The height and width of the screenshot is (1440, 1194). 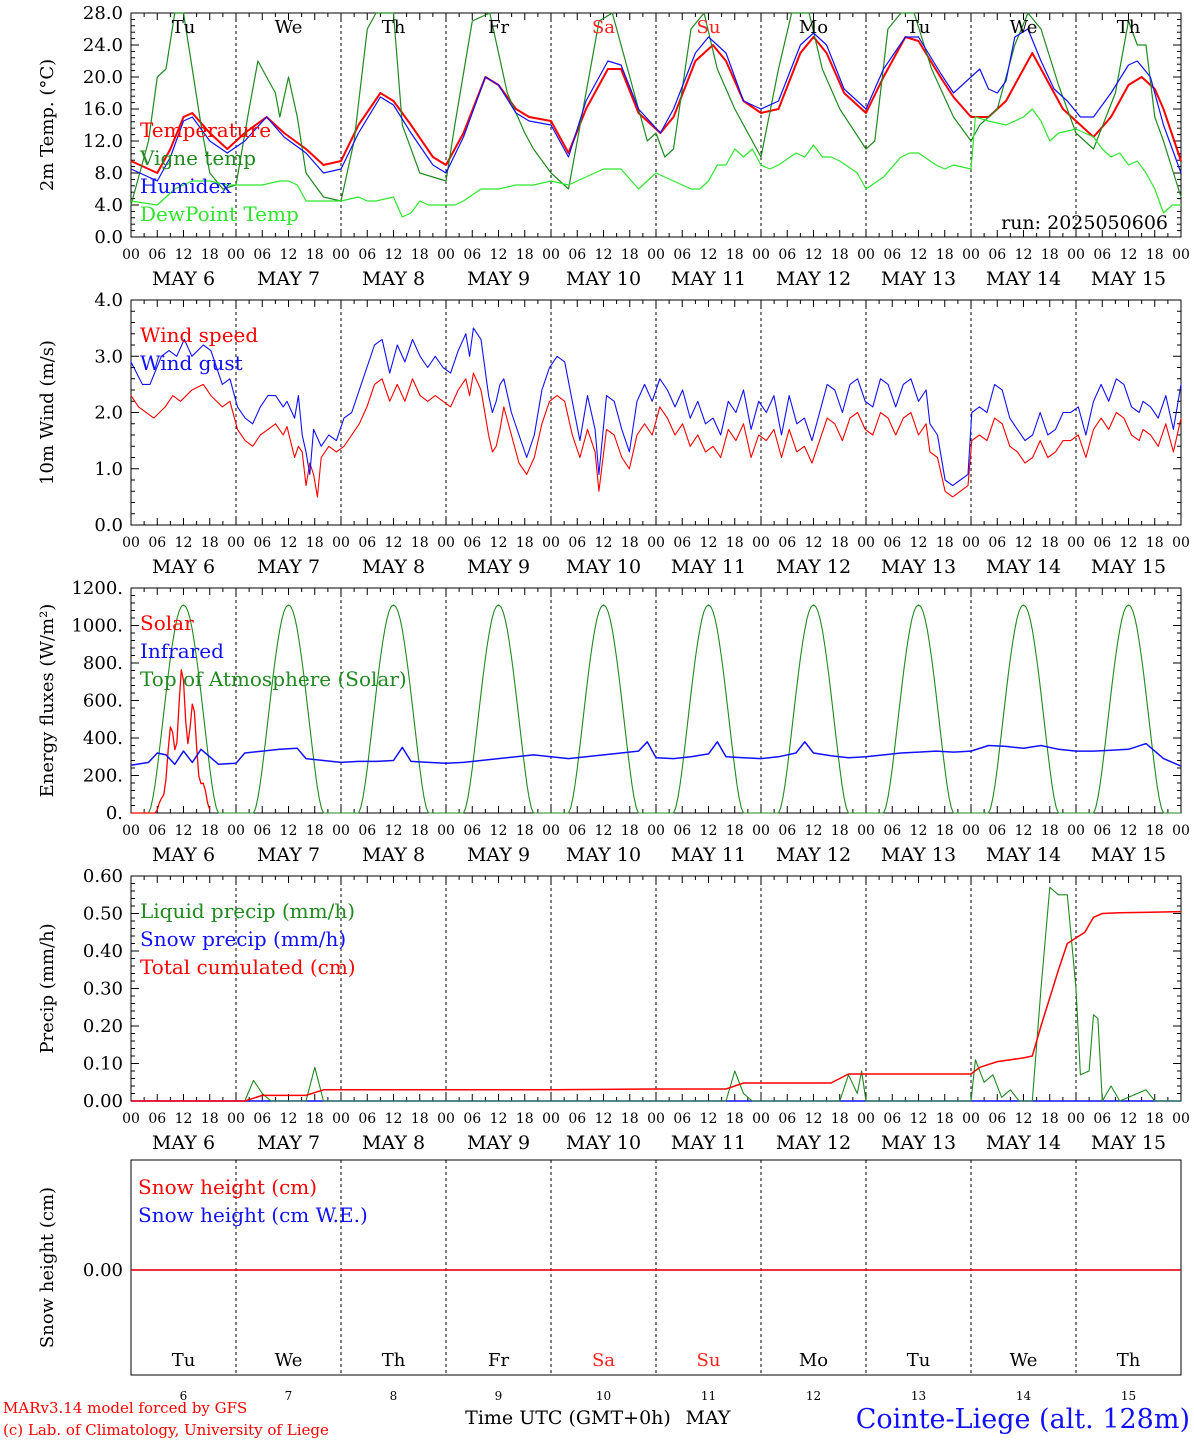 What do you see at coordinates (498, 1143) in the screenshot?
I see `date-label: MAY 9` at bounding box center [498, 1143].